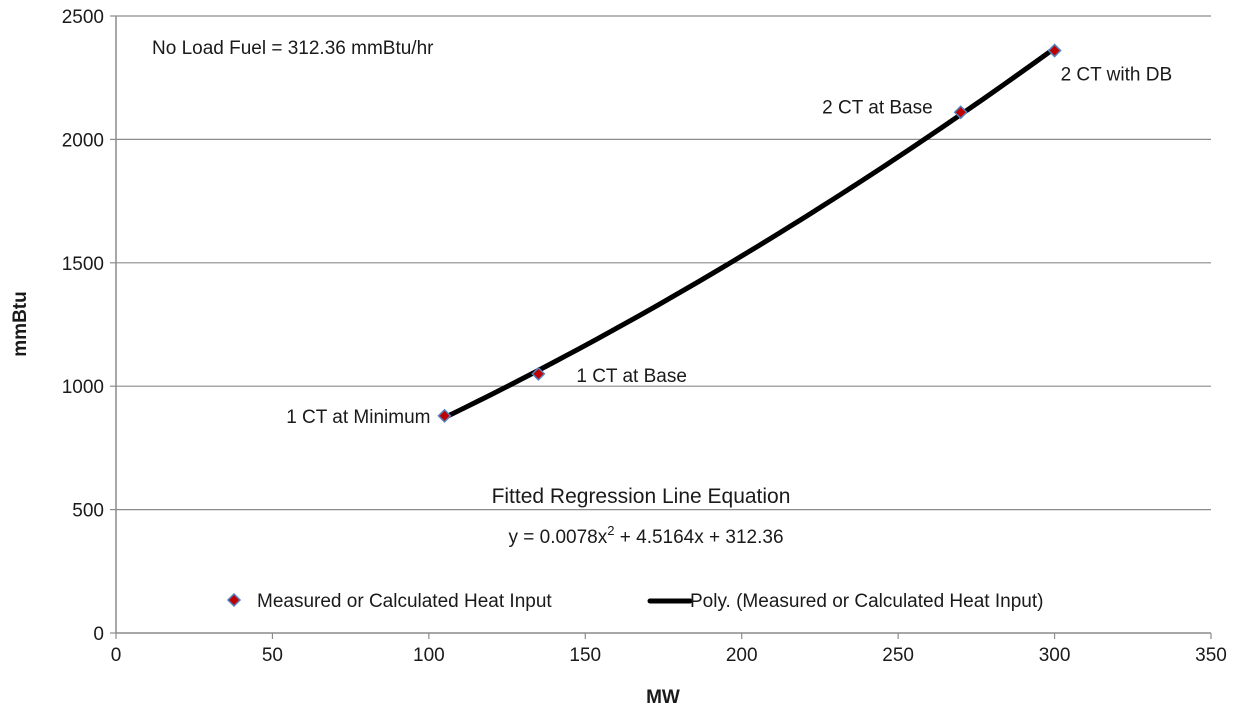 This screenshot has width=1241, height=708. What do you see at coordinates (429, 655) in the screenshot?
I see `x-tick-label: 100` at bounding box center [429, 655].